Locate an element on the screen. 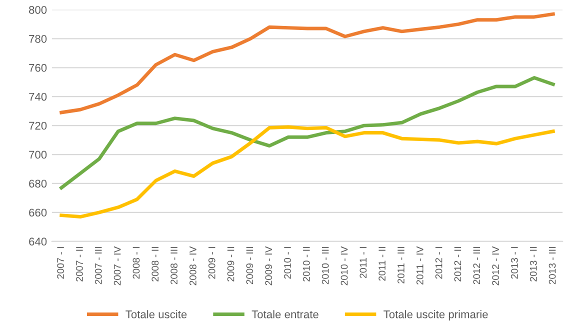 The height and width of the screenshot is (324, 577). x-tick-label: 2009 - IV is located at coordinates (268, 266).